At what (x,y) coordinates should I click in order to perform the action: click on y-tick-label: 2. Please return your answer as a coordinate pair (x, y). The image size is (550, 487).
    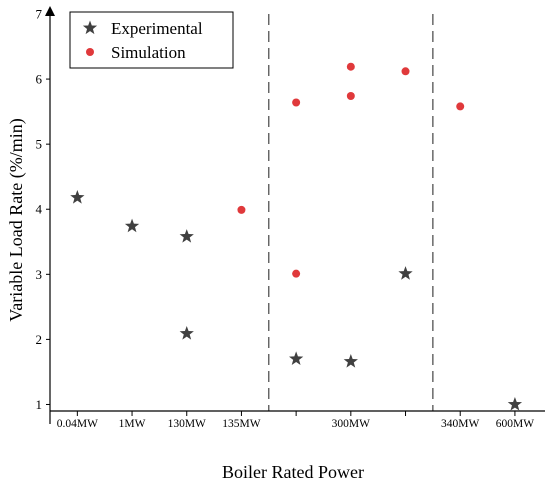
    Looking at the image, I should click on (39, 339).